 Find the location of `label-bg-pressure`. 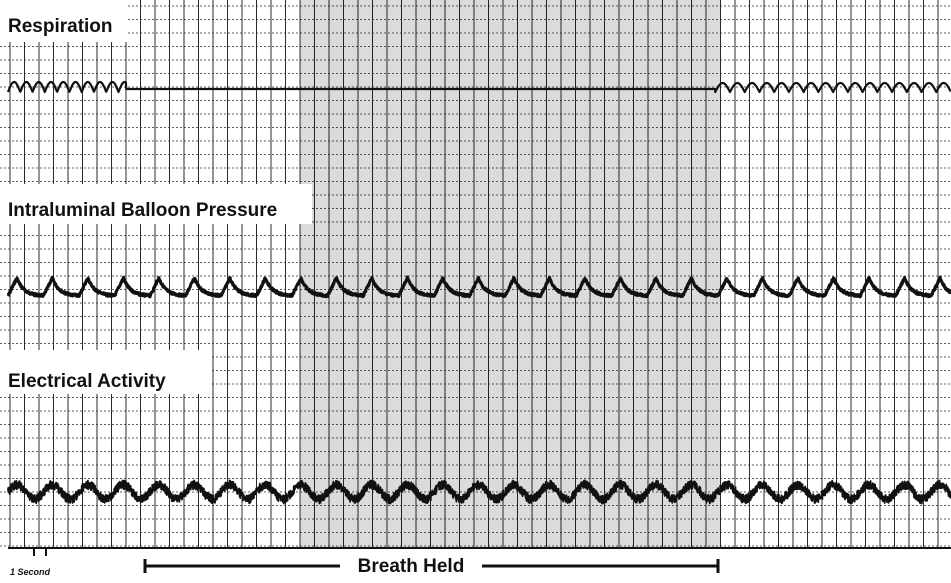

label-bg-pressure is located at coordinates (156, 204).